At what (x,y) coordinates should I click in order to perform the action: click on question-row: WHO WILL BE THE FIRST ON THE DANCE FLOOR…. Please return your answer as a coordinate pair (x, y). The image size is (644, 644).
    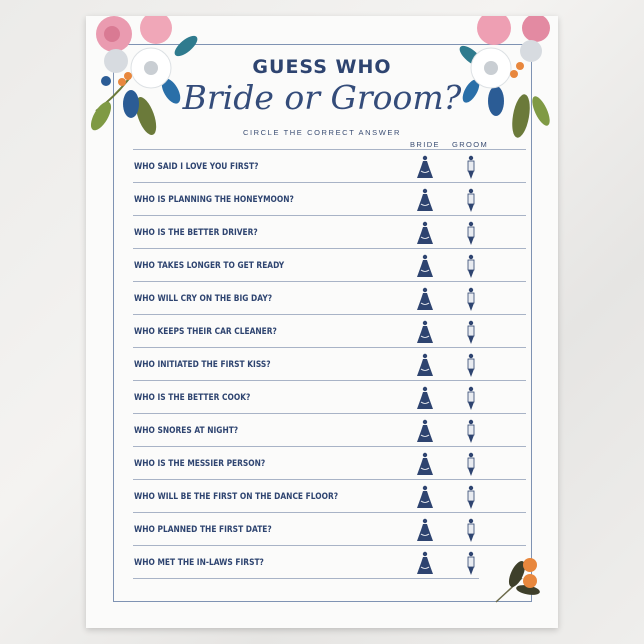
    Looking at the image, I should click on (329, 496).